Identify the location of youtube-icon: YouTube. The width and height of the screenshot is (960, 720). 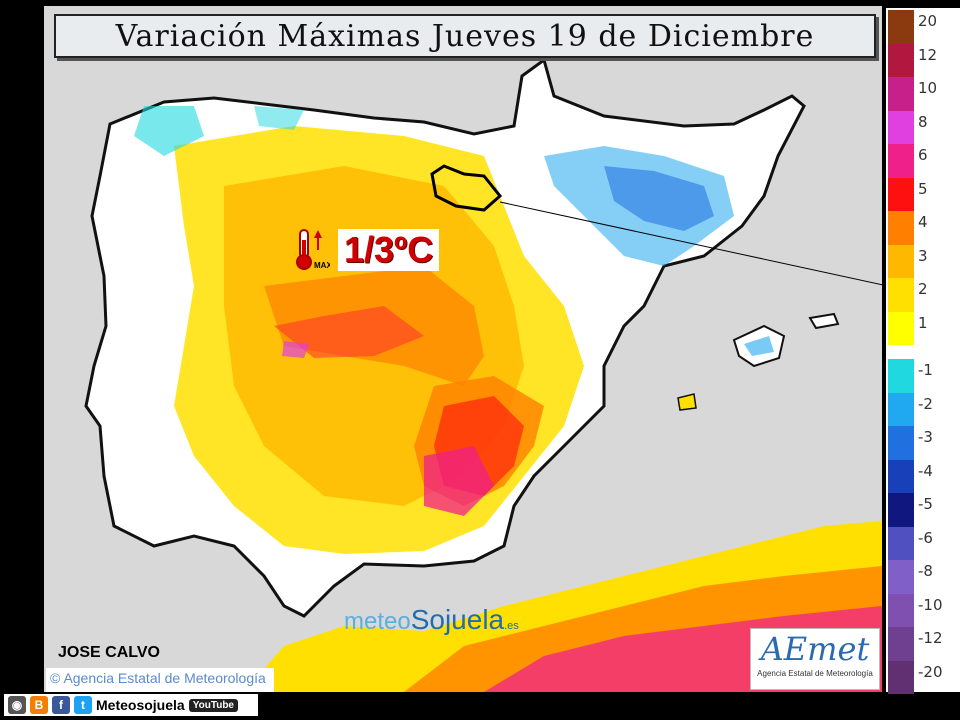
(213, 705).